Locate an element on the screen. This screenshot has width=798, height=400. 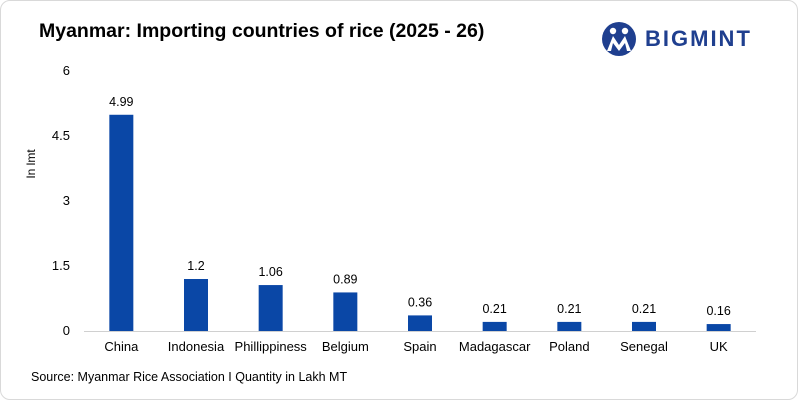
x-tick-label: Poland is located at coordinates (569, 346).